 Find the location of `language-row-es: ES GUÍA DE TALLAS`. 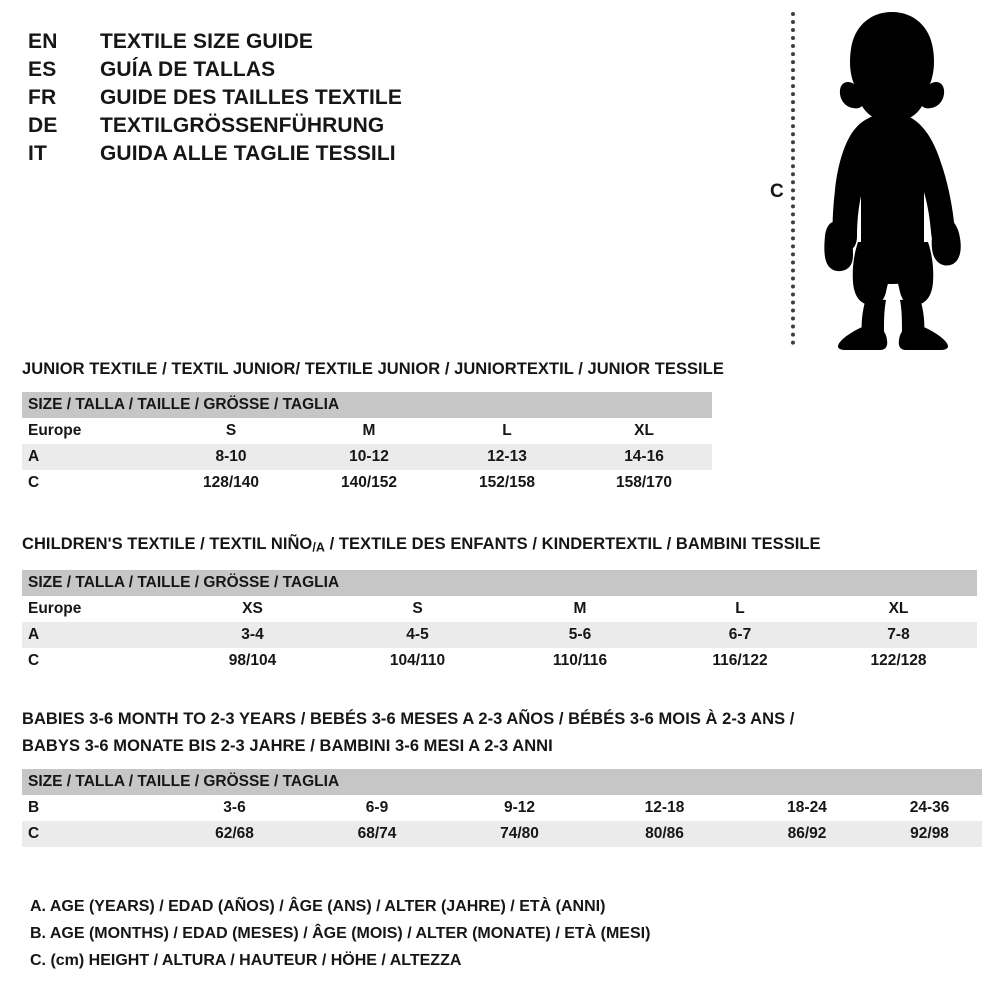

language-row-es: ES GUÍA DE TALLAS is located at coordinates (238, 70).